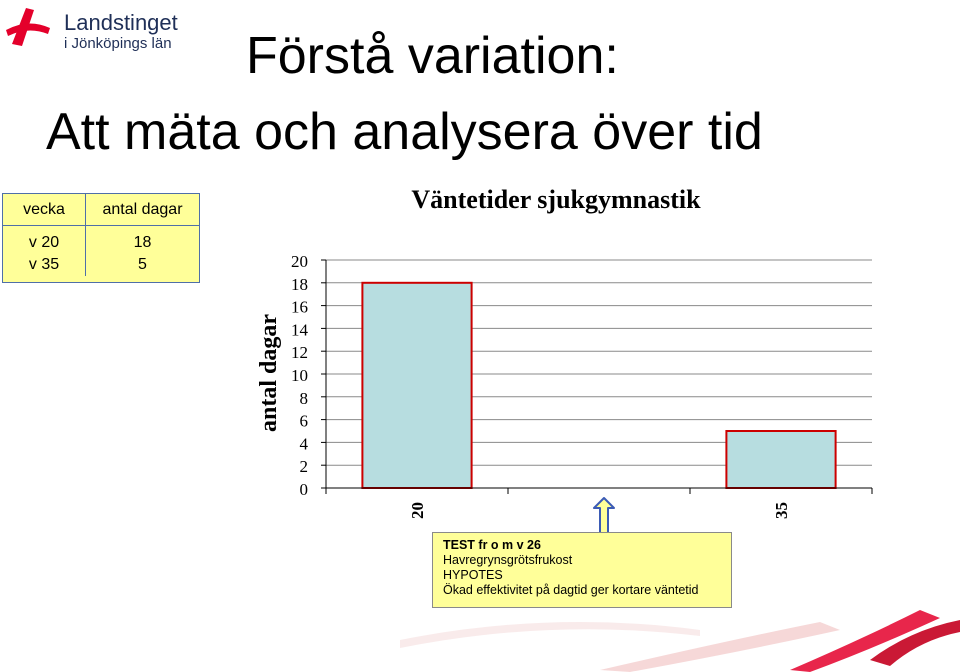 The image size is (960, 672). What do you see at coordinates (118, 43) in the screenshot?
I see `logo-subname: i Jönköpings län` at bounding box center [118, 43].